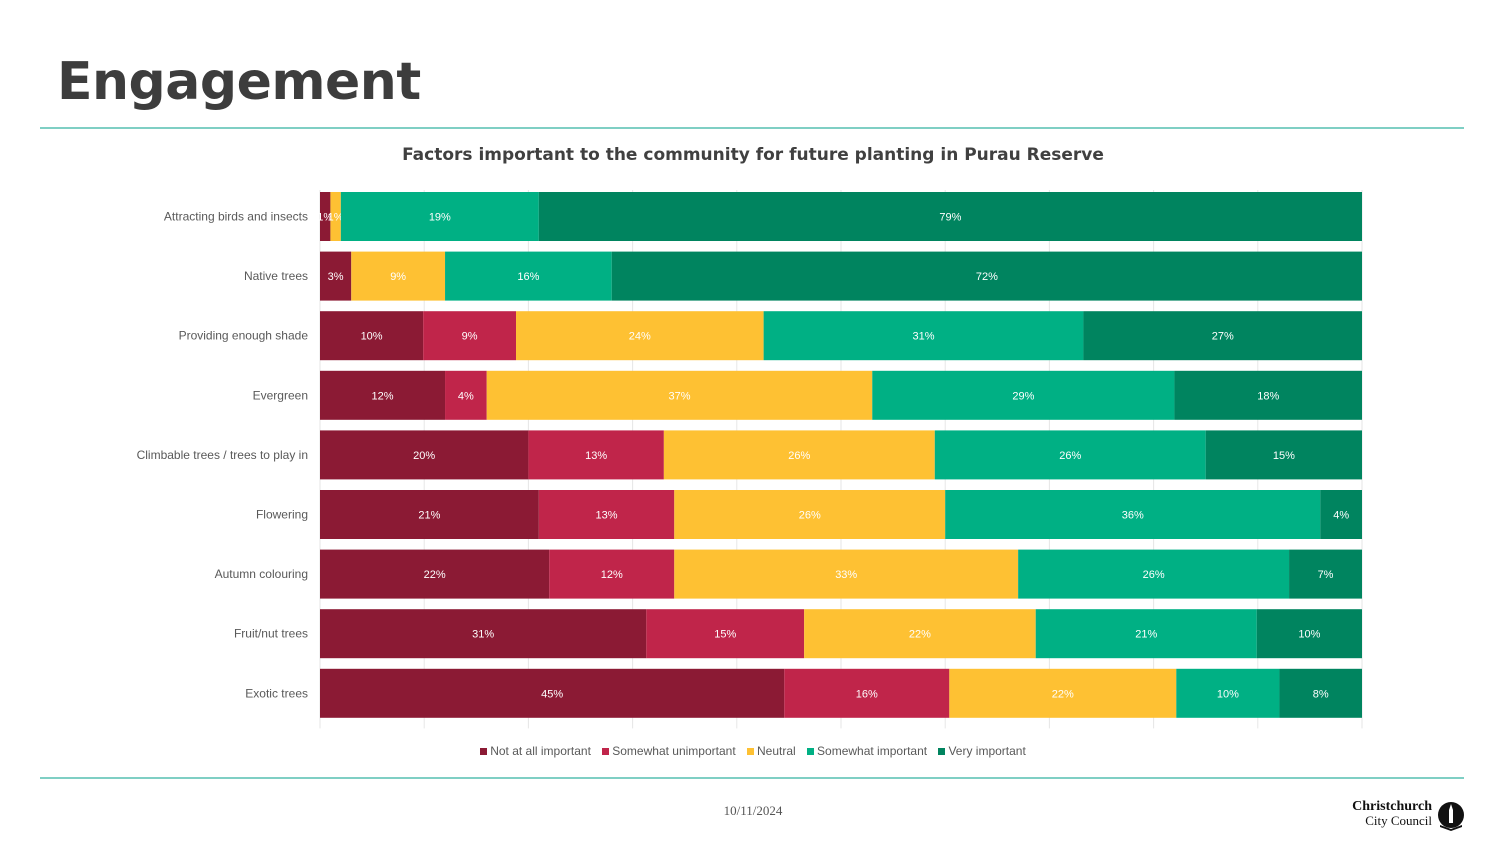  I want to click on category-label: Climbable trees / trees to play in, so click(222, 455).